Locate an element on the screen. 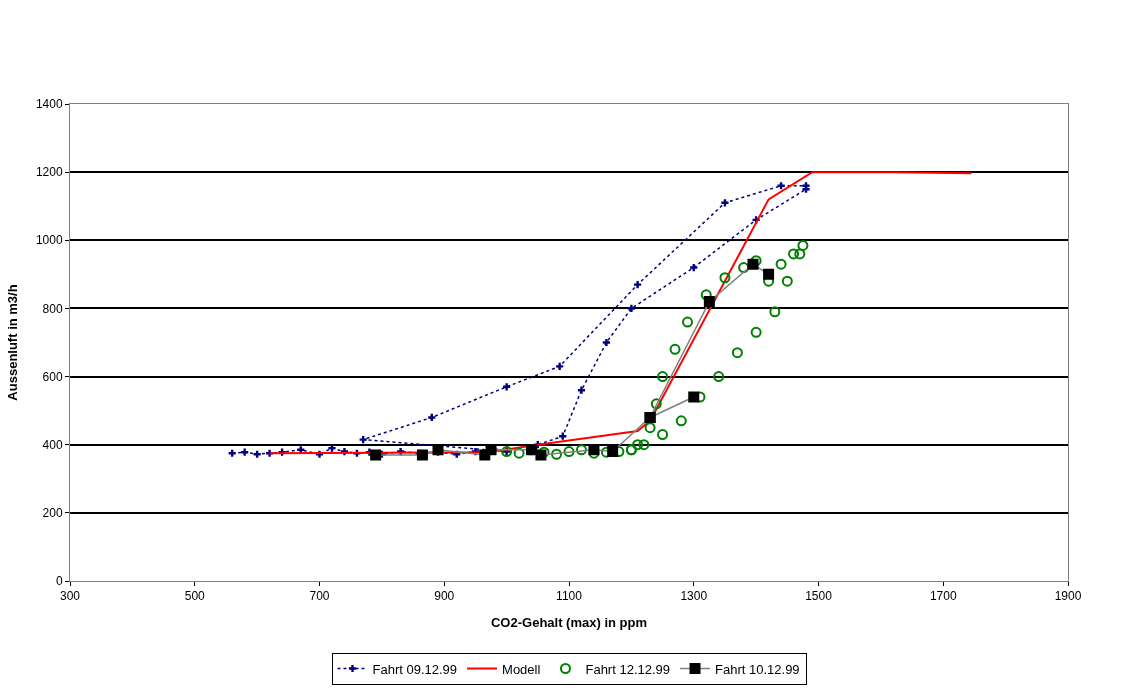 This screenshot has width=1123, height=697. x-tick-label: 300 is located at coordinates (70, 596).